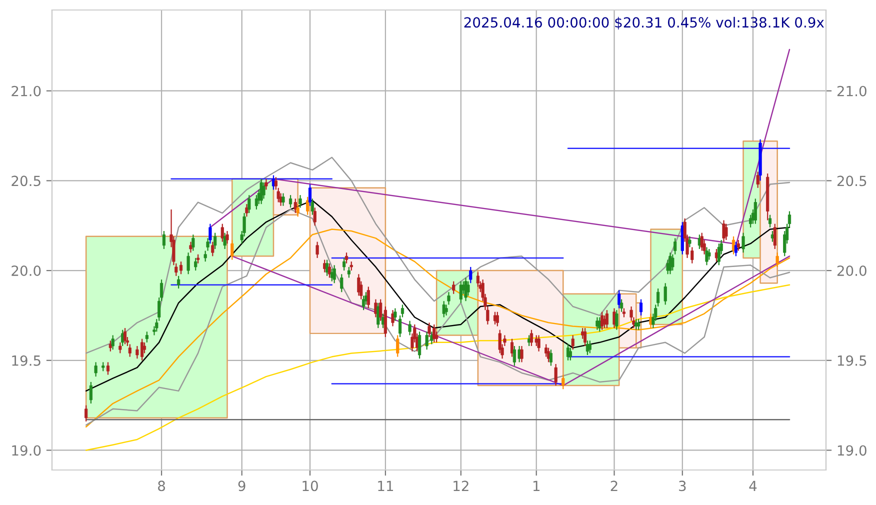  What do you see at coordinates (461, 485) in the screenshot?
I see `x-tick-label: 12` at bounding box center [461, 485].